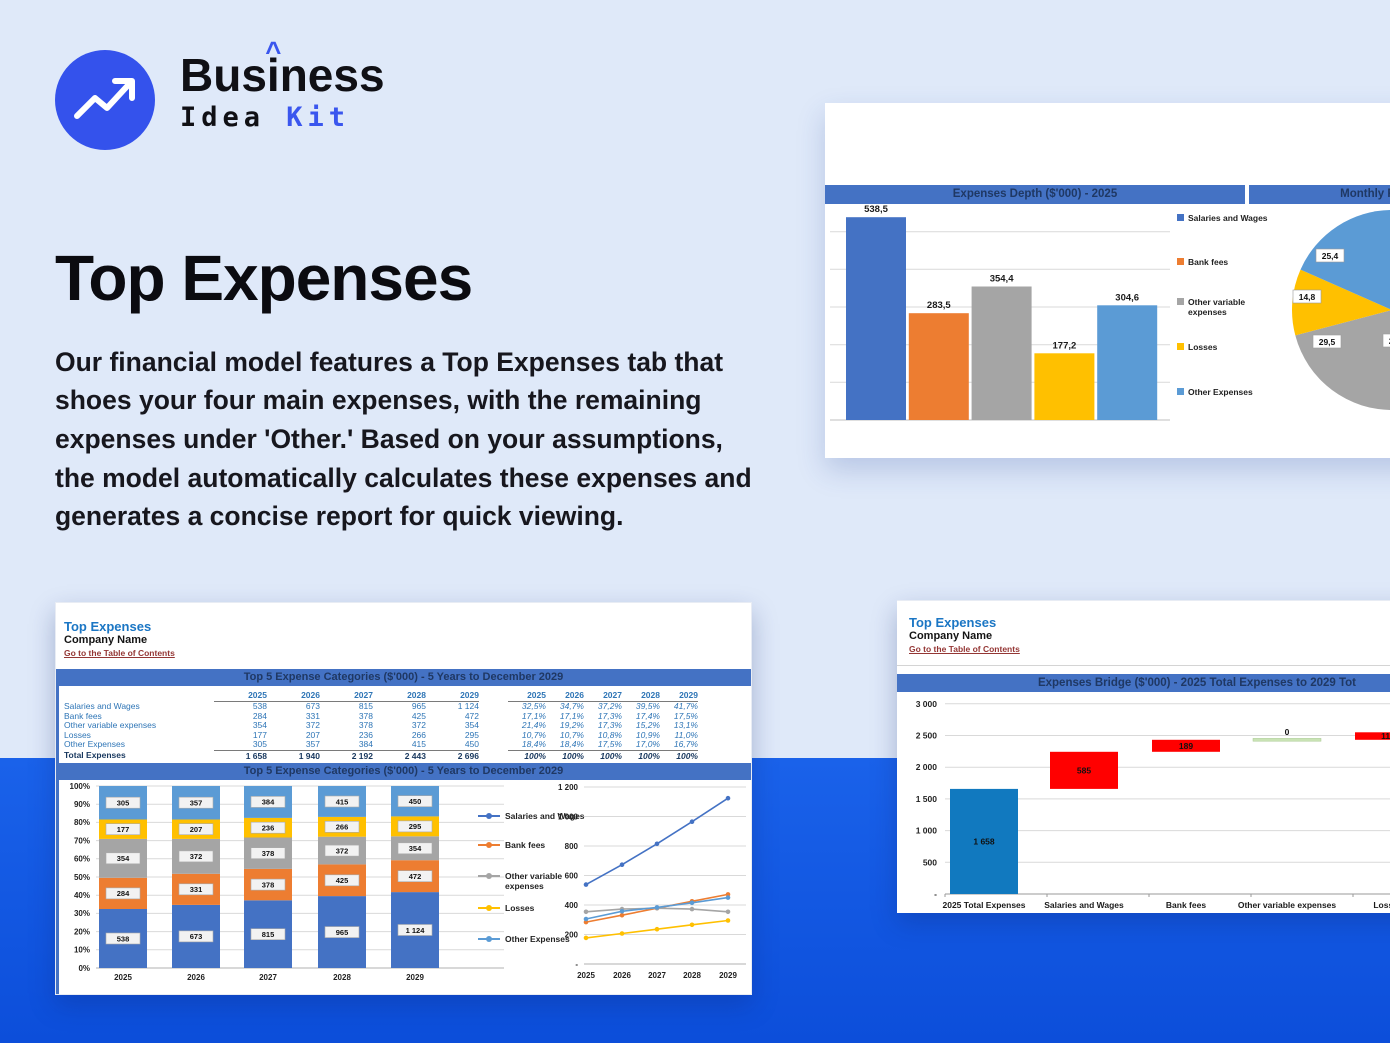  What do you see at coordinates (259, 706) in the screenshot?
I see `value-cell: 538` at bounding box center [259, 706].